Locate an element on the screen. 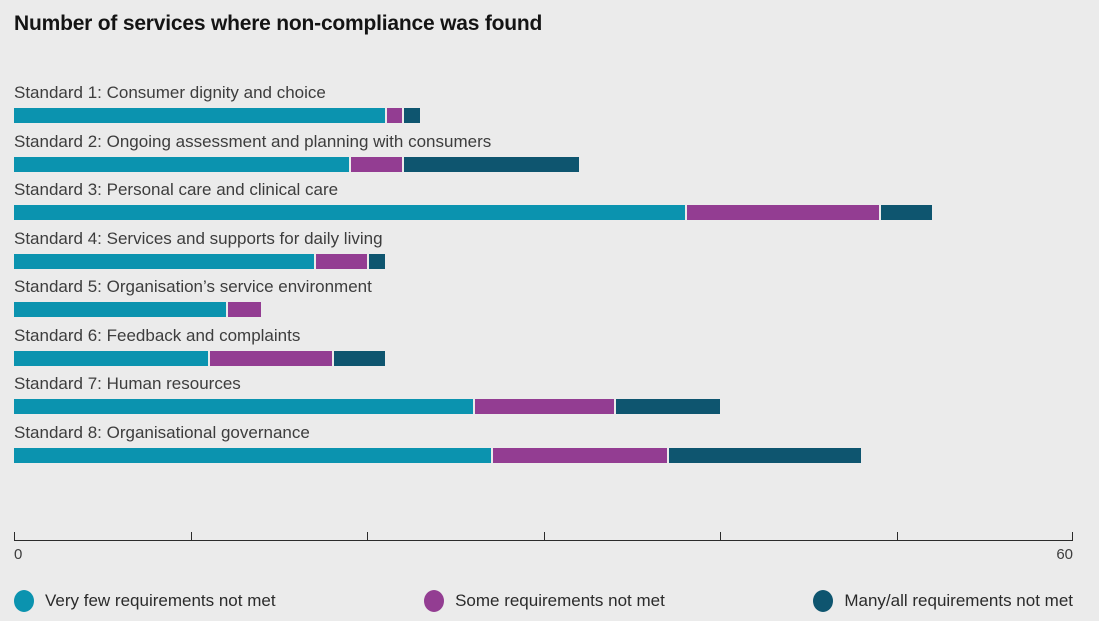  legend-label: Very few requirements not met is located at coordinates (160, 600).